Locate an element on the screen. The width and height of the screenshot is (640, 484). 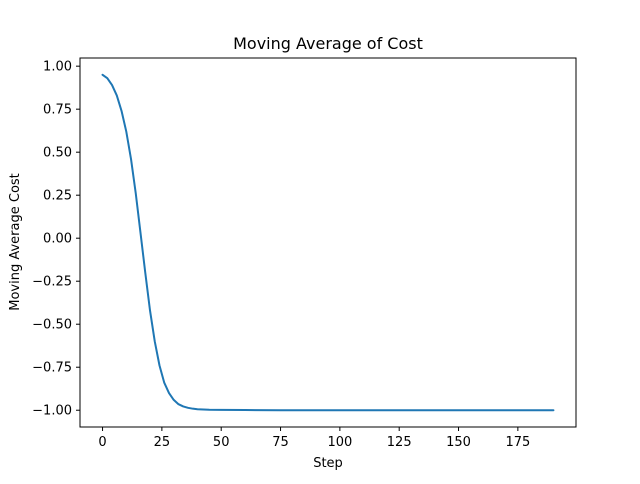
x-tick-label: 25 is located at coordinates (162, 442).